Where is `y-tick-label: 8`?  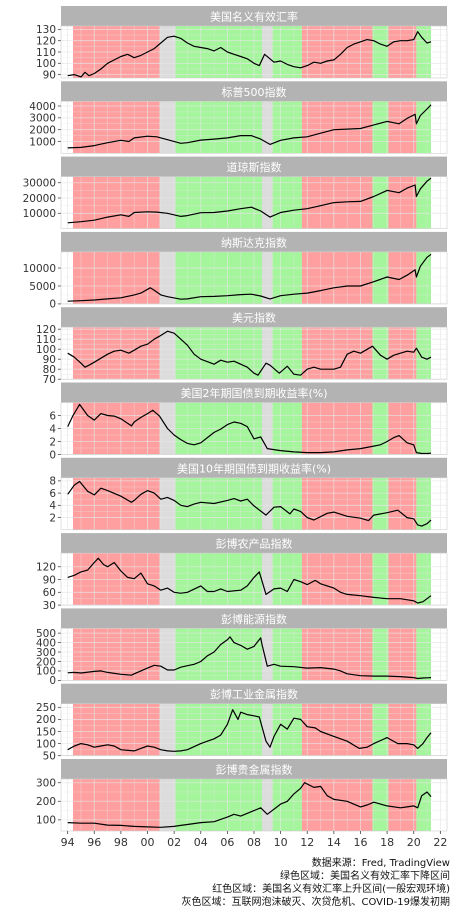 y-tick-label: 8 is located at coordinates (52, 482).